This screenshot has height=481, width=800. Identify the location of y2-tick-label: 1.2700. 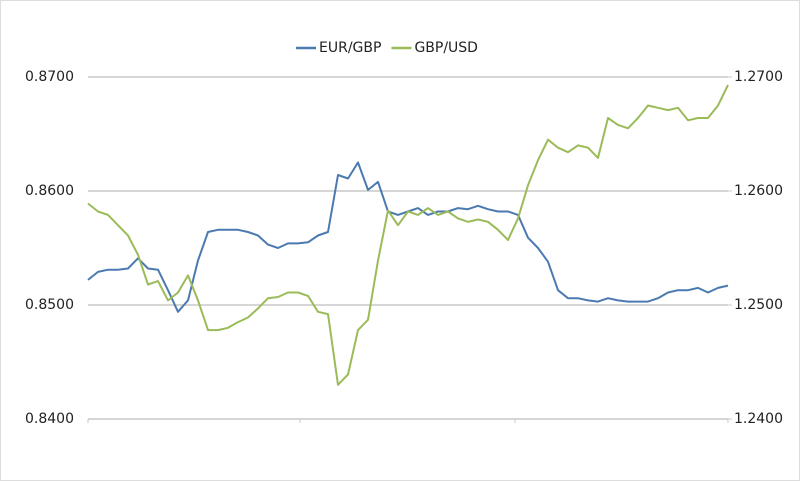
(758, 77).